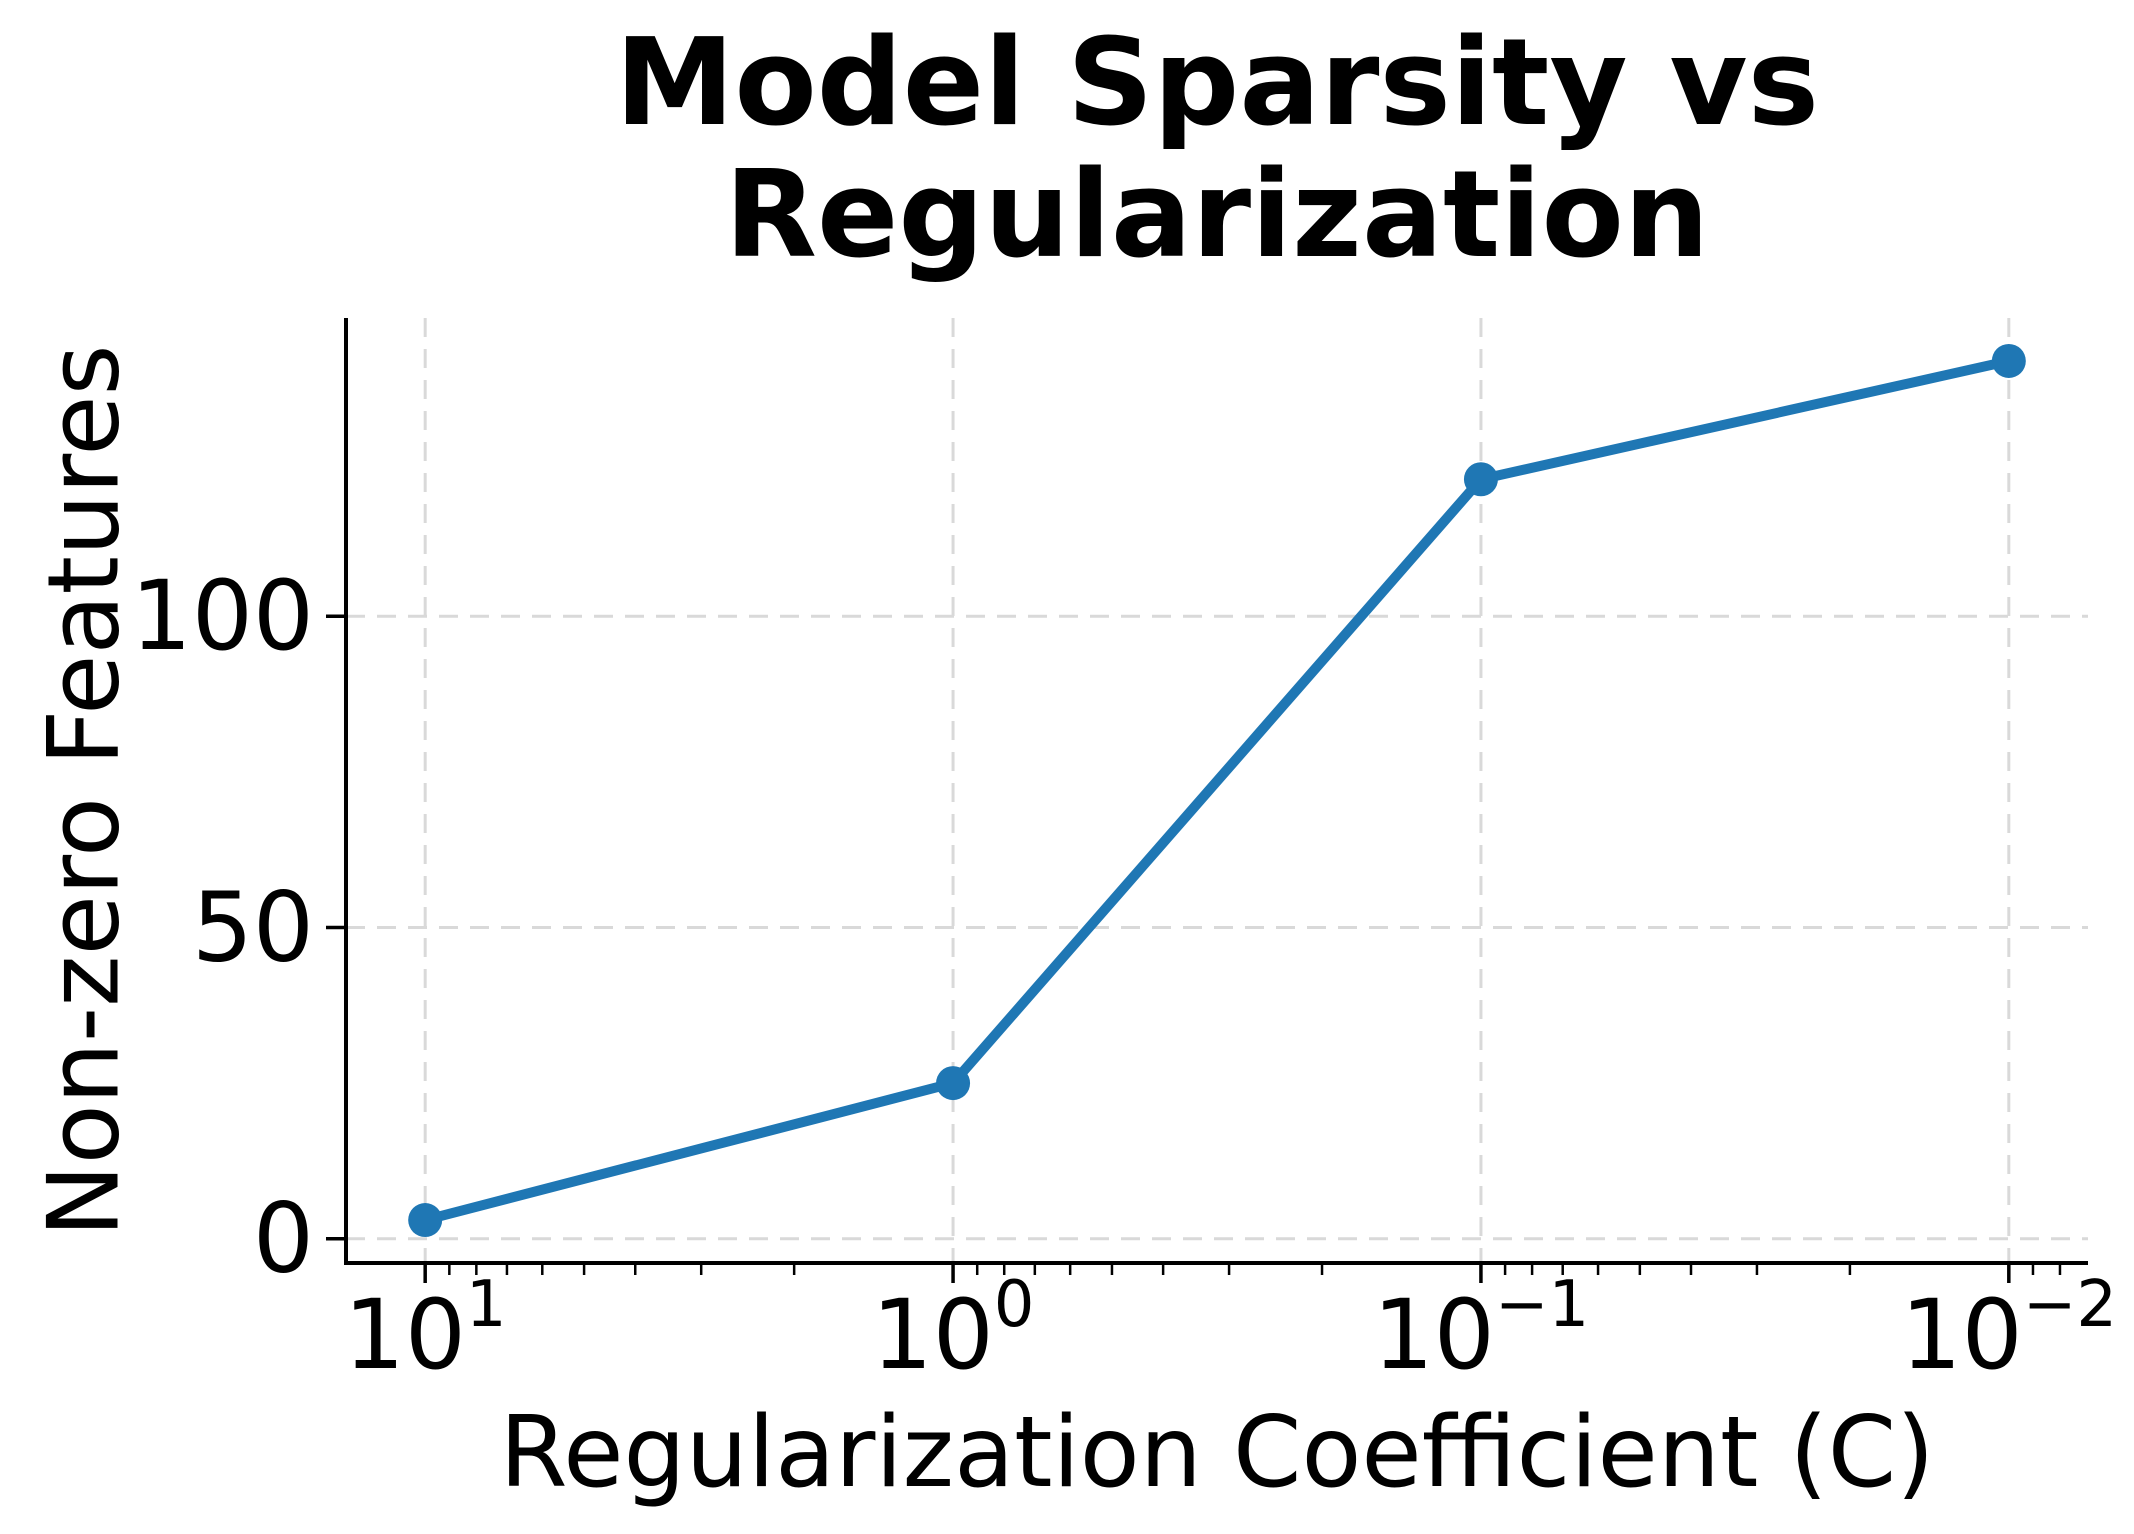 The width and height of the screenshot is (2134, 1534). Describe the element at coordinates (425, 1329) in the screenshot. I see `x-tick-label: 10¹` at that location.